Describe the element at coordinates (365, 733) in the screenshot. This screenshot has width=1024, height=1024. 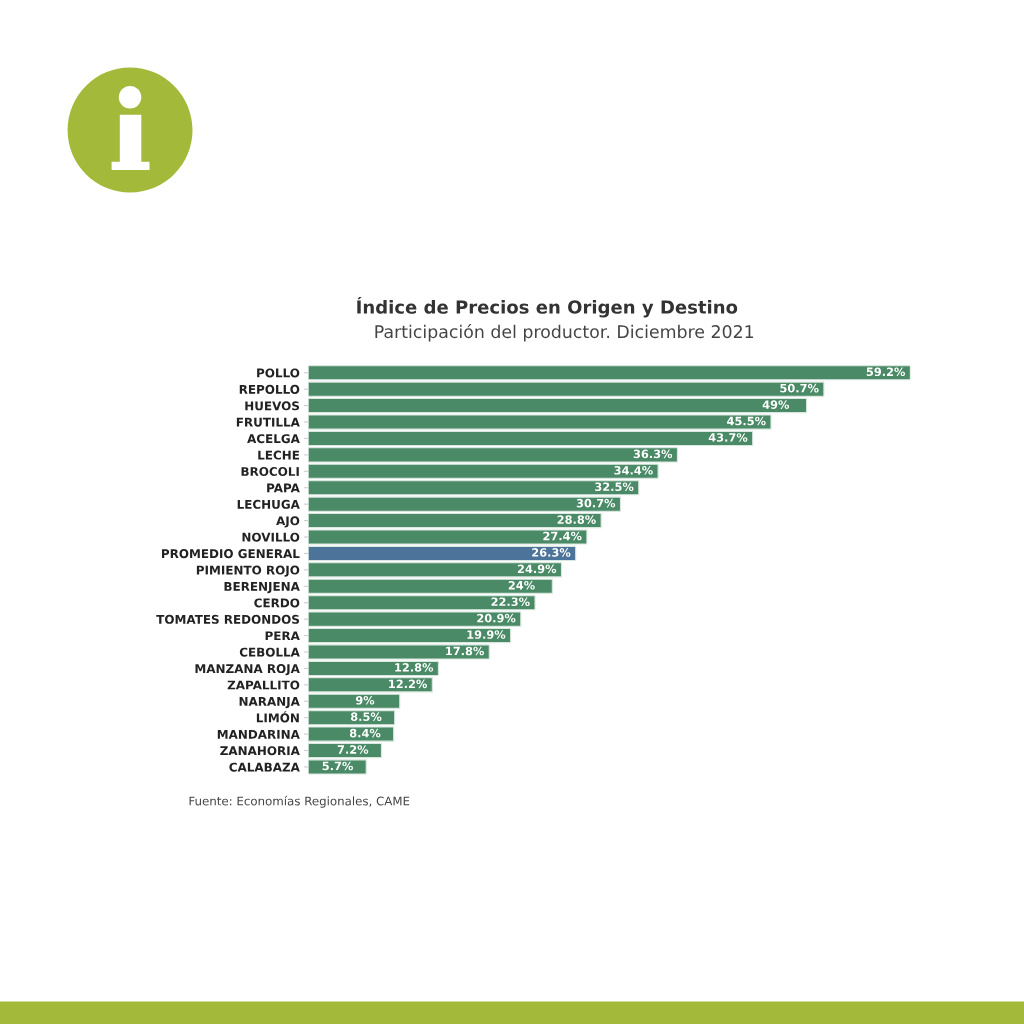
I see `data-label: 8.4%` at that location.